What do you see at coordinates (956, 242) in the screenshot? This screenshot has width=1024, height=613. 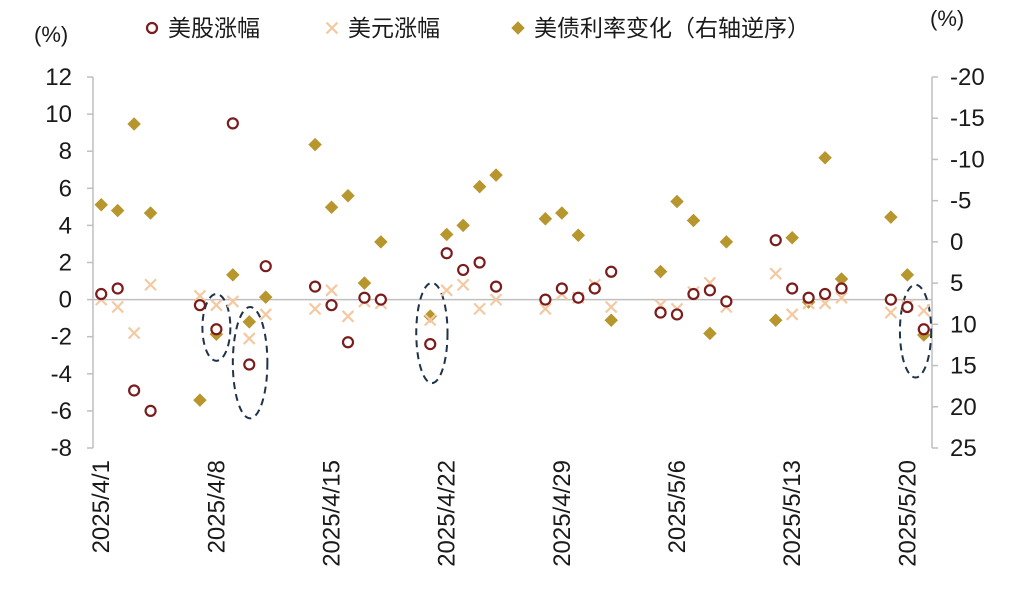 I see `right-tick-label: 0` at bounding box center [956, 242].